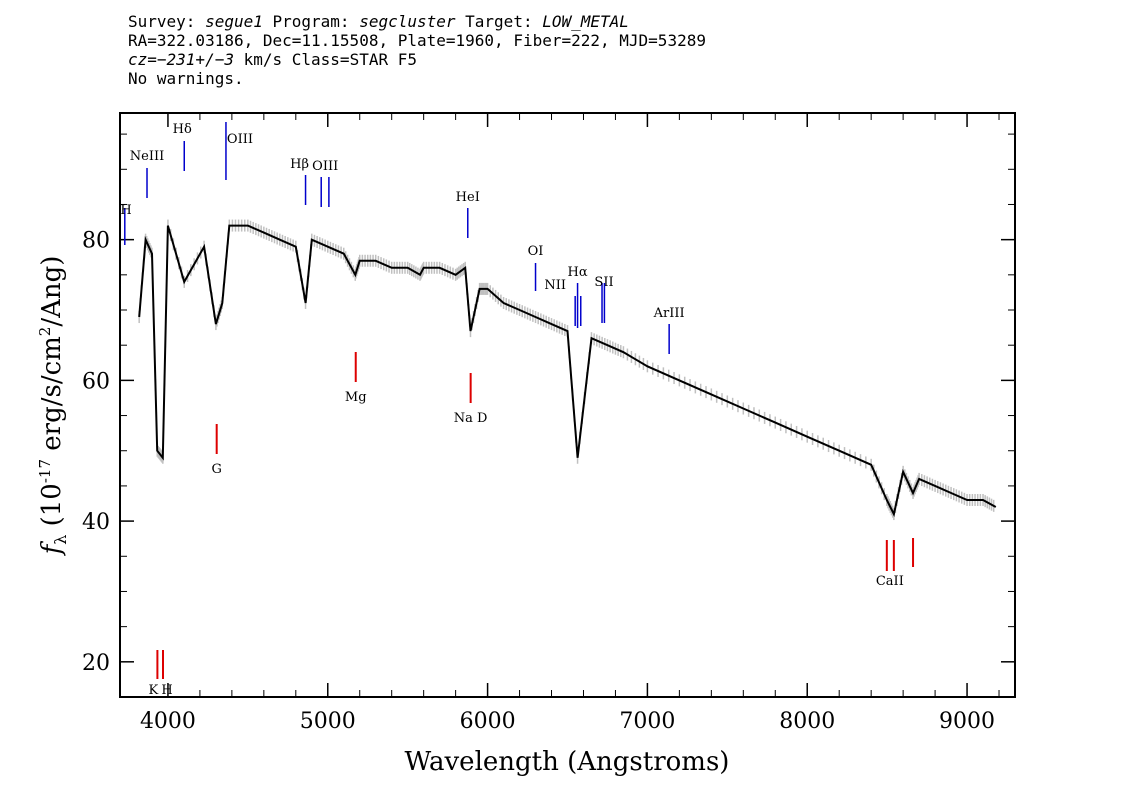  Describe the element at coordinates (96, 241) in the screenshot. I see `y-tick-label: 80` at that location.